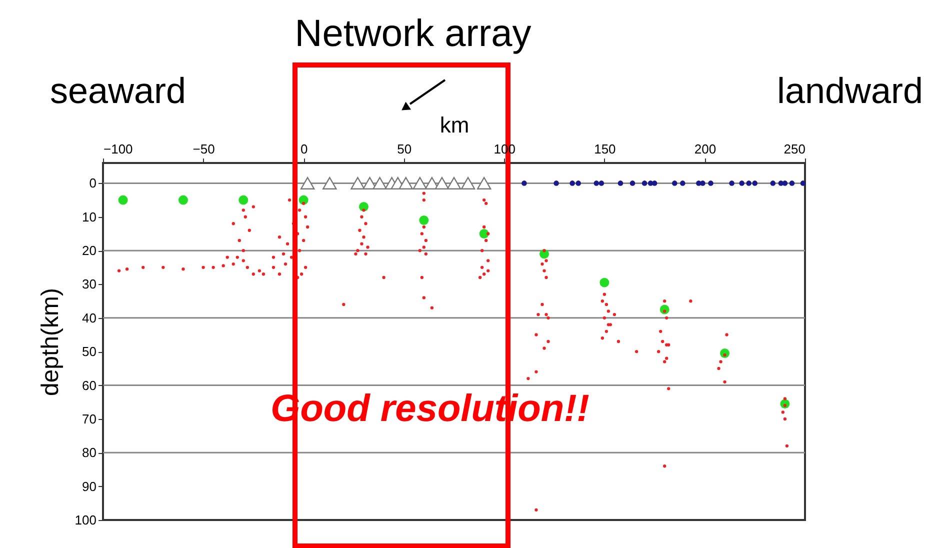 The height and width of the screenshot is (548, 951). I want to click on x-tick-label: −100, so click(118, 149).